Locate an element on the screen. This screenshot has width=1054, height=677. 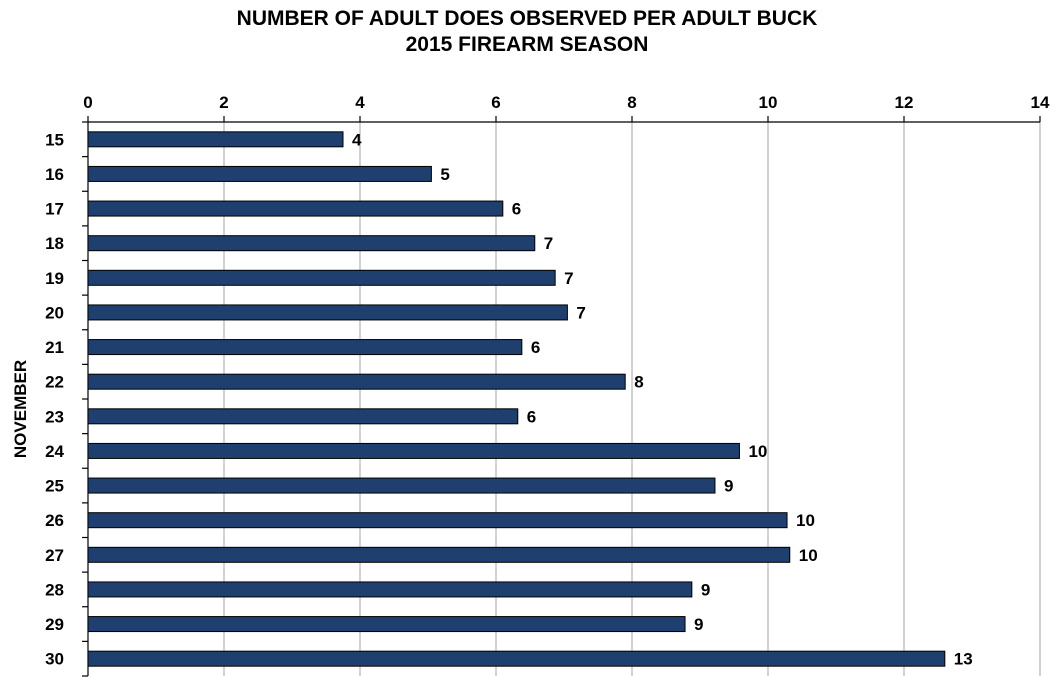
data-label-nov-17: 6 is located at coordinates (516, 209).